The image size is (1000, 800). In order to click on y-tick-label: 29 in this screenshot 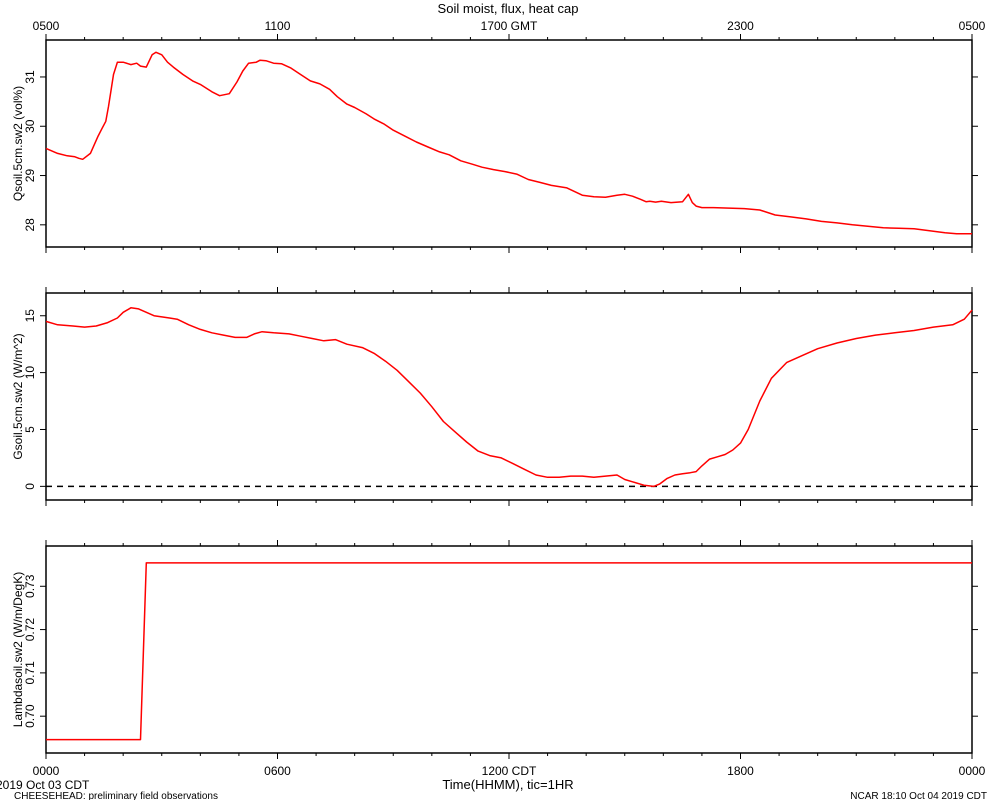, I will do `click(30, 176)`.